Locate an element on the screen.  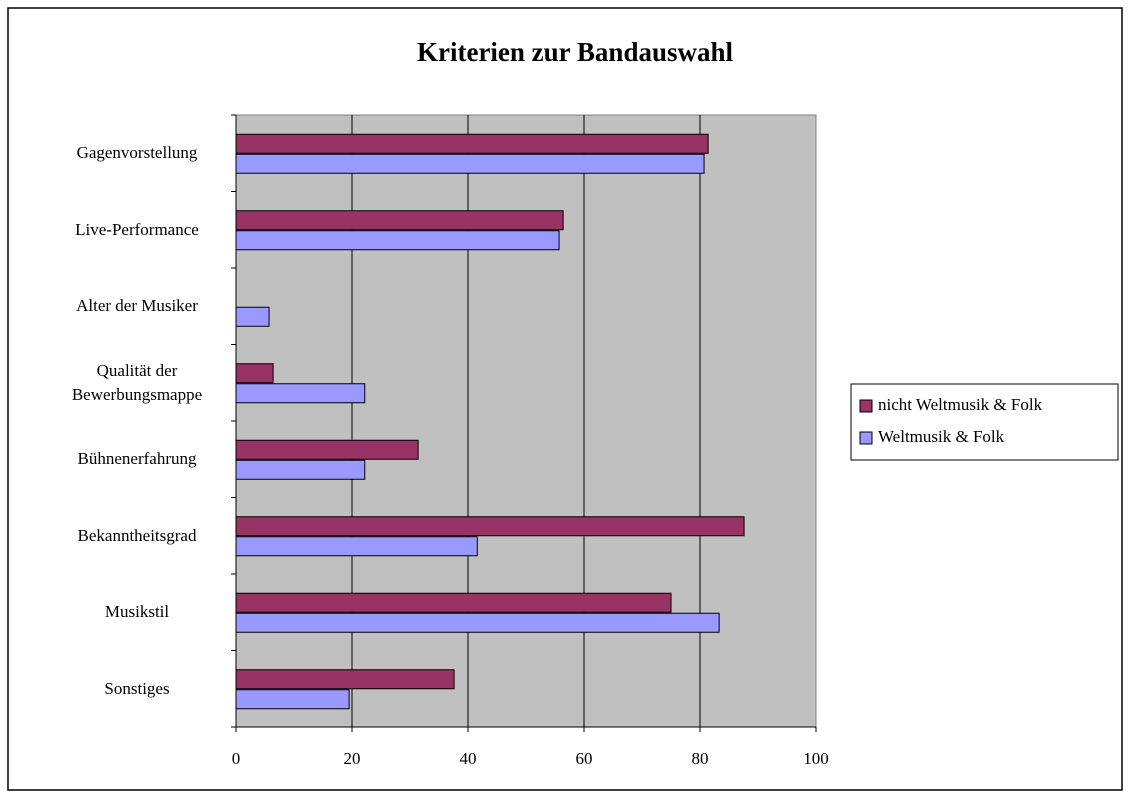
y-tick-label: Bühnenerfahrung is located at coordinates (137, 459).